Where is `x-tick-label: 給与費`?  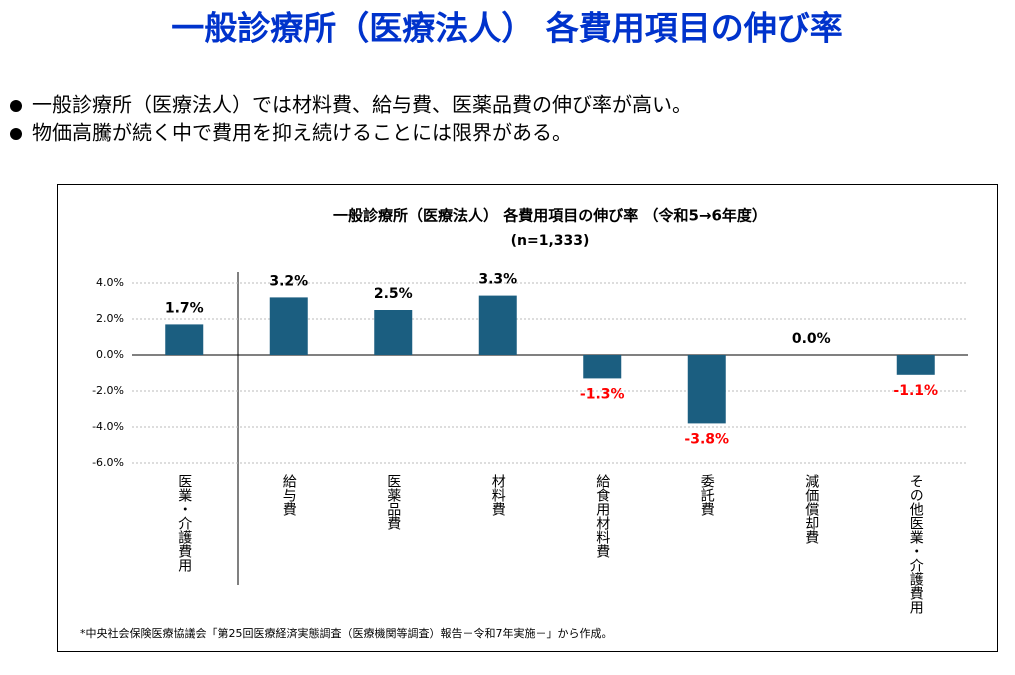 x-tick-label: 給与費 is located at coordinates (289, 495).